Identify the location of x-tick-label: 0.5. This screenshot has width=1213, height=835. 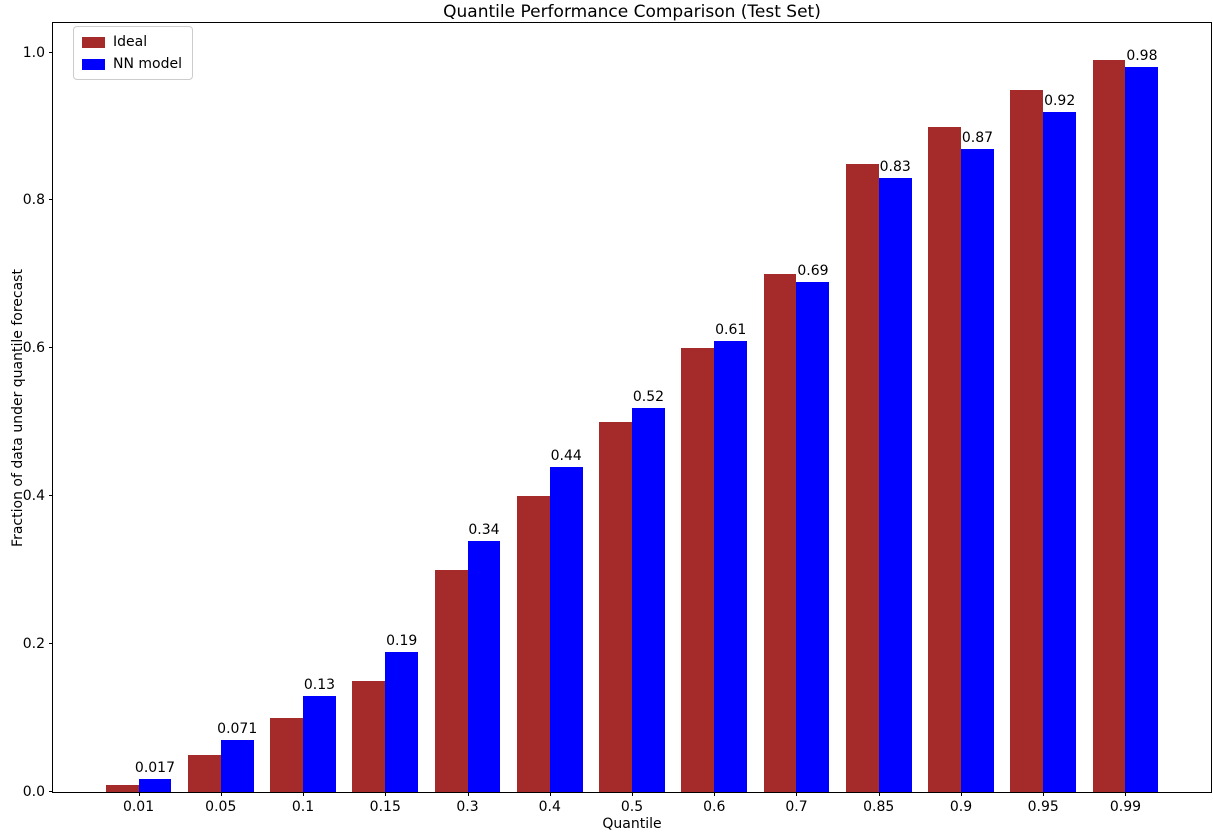
(632, 807).